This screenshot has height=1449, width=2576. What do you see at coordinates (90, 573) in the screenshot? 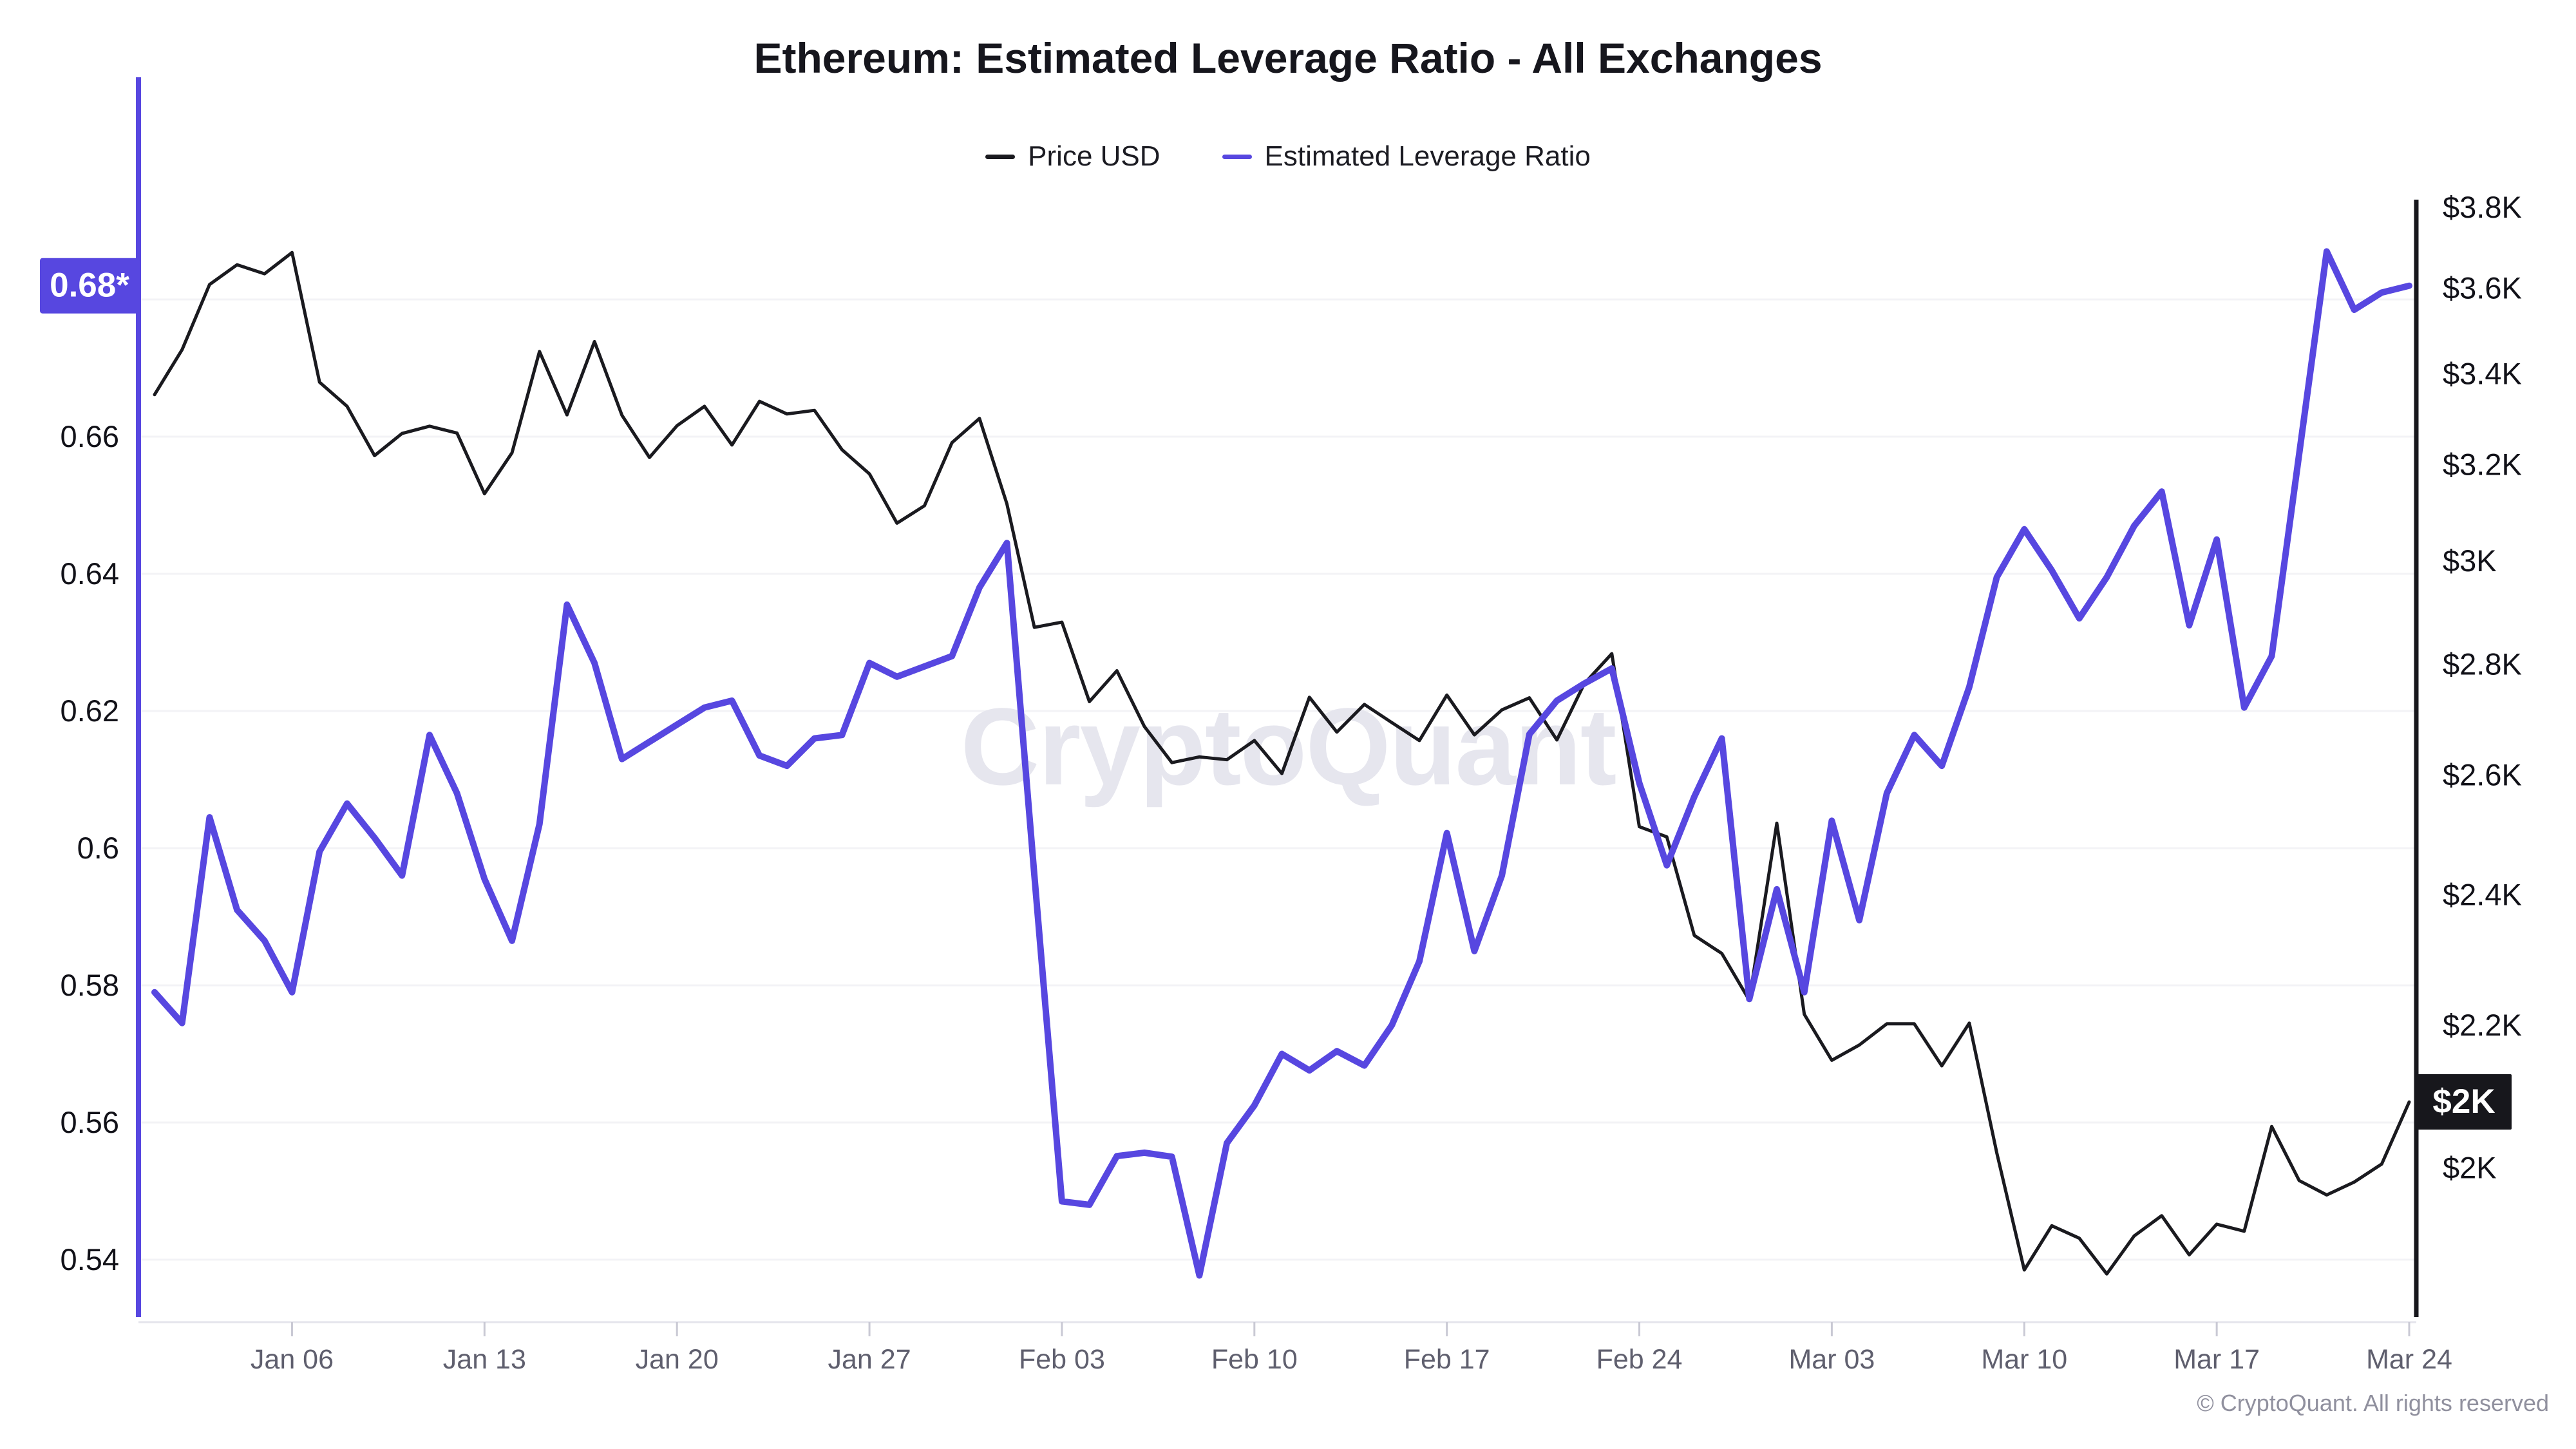
I see `left-tick-label: 0.64` at bounding box center [90, 573].